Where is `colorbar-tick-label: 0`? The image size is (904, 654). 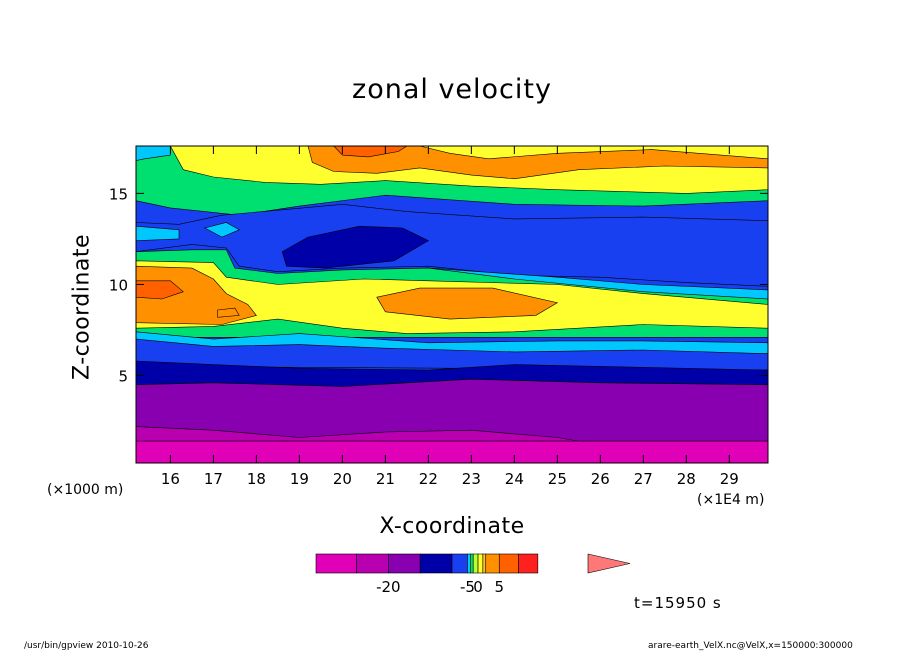
colorbar-tick-label: 0 is located at coordinates (478, 587).